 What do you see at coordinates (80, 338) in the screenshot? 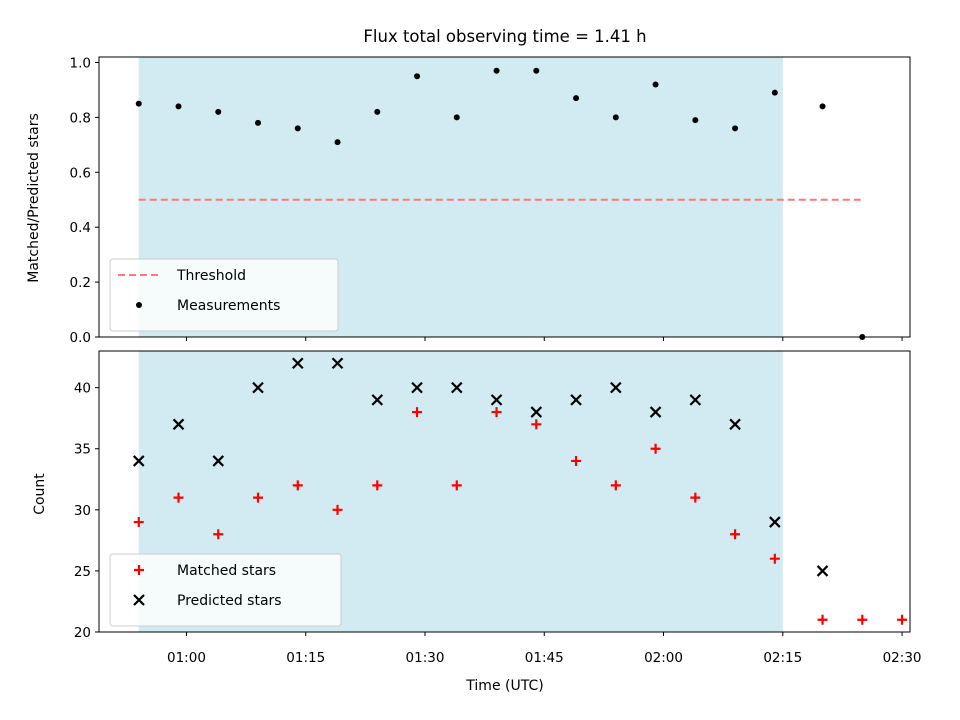
I see `y-tick-label: 0.0` at bounding box center [80, 338].